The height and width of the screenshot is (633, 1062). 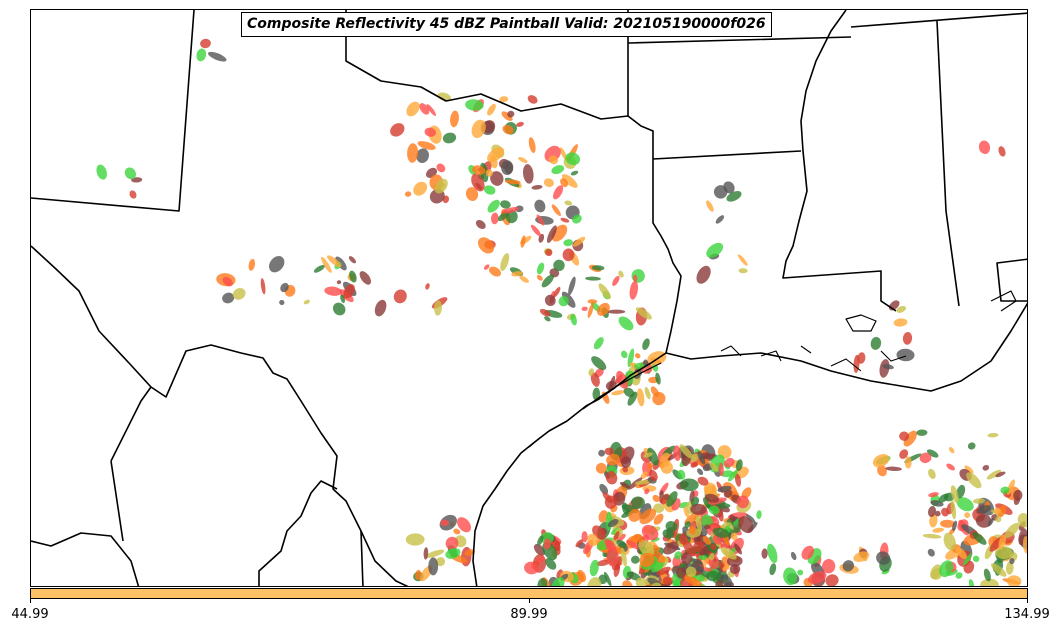 What do you see at coordinates (30, 614) in the screenshot?
I see `colorbar-tick-label: 44.99` at bounding box center [30, 614].